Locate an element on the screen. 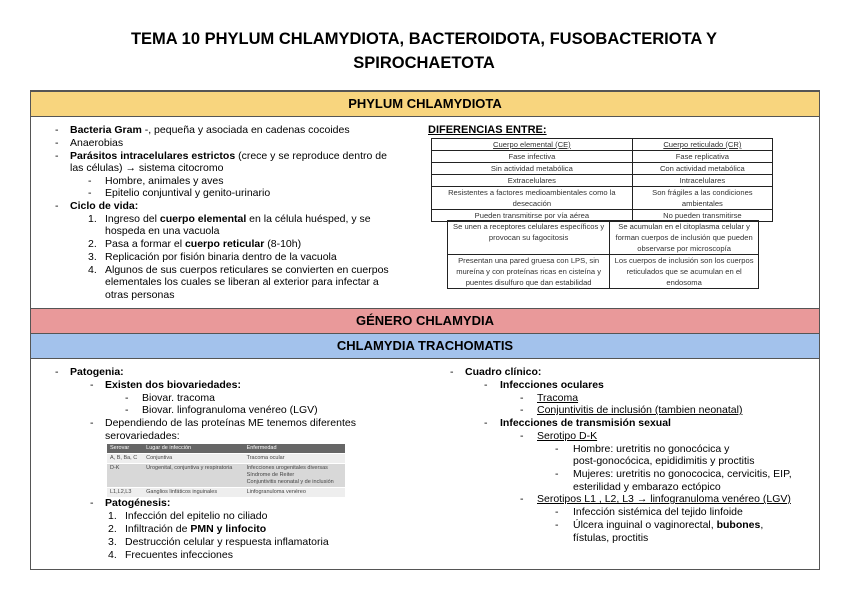 The width and height of the screenshot is (848, 600). serovar-row: Serovar Lugar de infección Enfermedad is located at coordinates (226, 449).